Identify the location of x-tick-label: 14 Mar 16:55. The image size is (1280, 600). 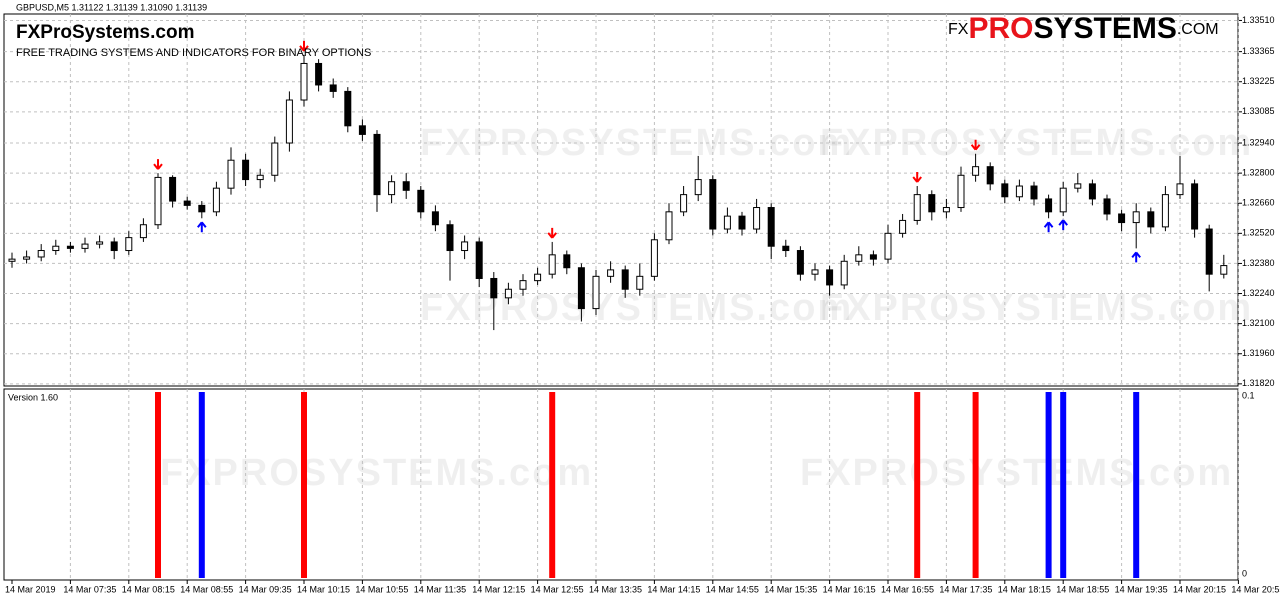
(907, 589).